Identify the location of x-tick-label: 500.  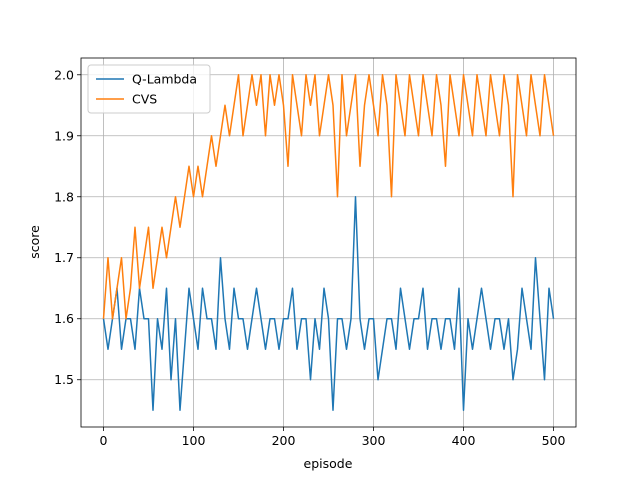
(554, 440).